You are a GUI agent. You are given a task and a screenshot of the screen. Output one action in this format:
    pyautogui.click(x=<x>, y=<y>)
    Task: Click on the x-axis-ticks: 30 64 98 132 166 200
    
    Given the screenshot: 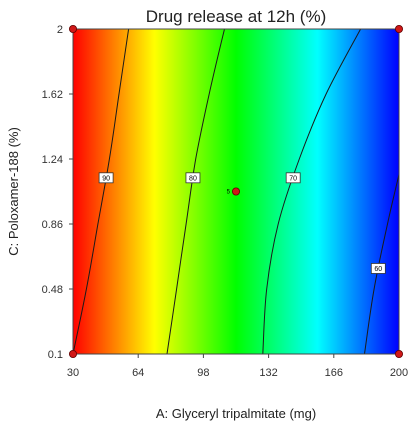 What is the action you would take?
    pyautogui.click(x=237, y=366)
    